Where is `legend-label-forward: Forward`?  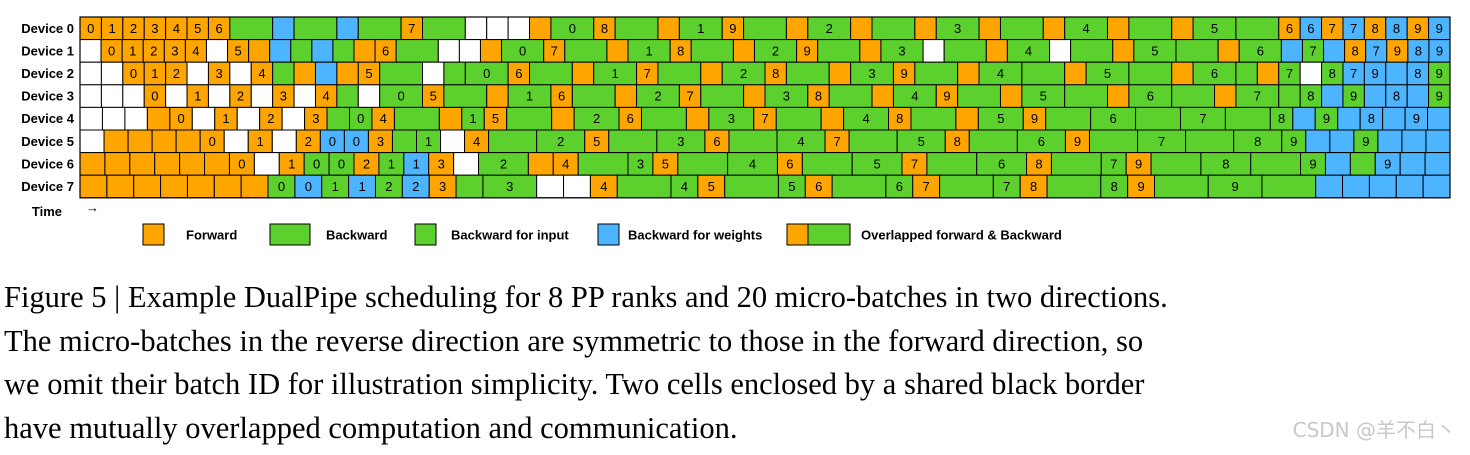 legend-label-forward: Forward is located at coordinates (211, 235).